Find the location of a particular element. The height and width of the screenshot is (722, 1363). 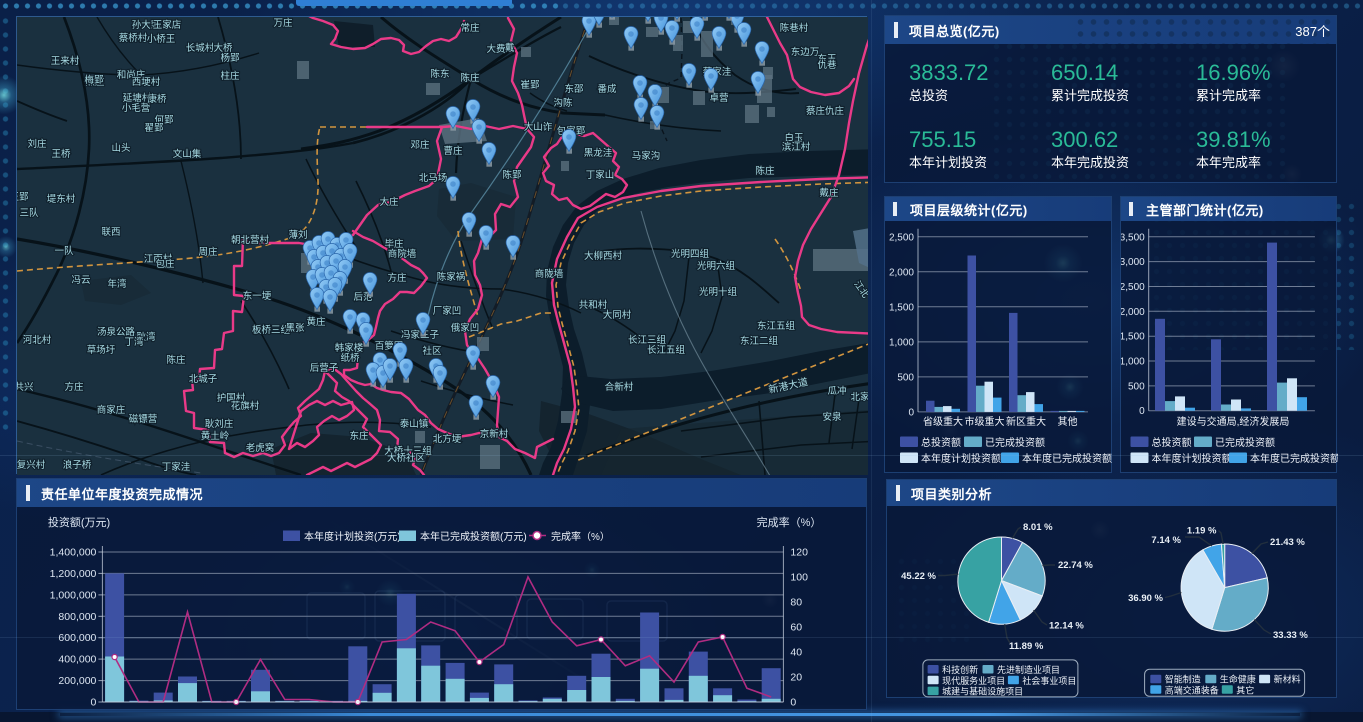

svg-text: 刘庄 is located at coordinates (37, 144).